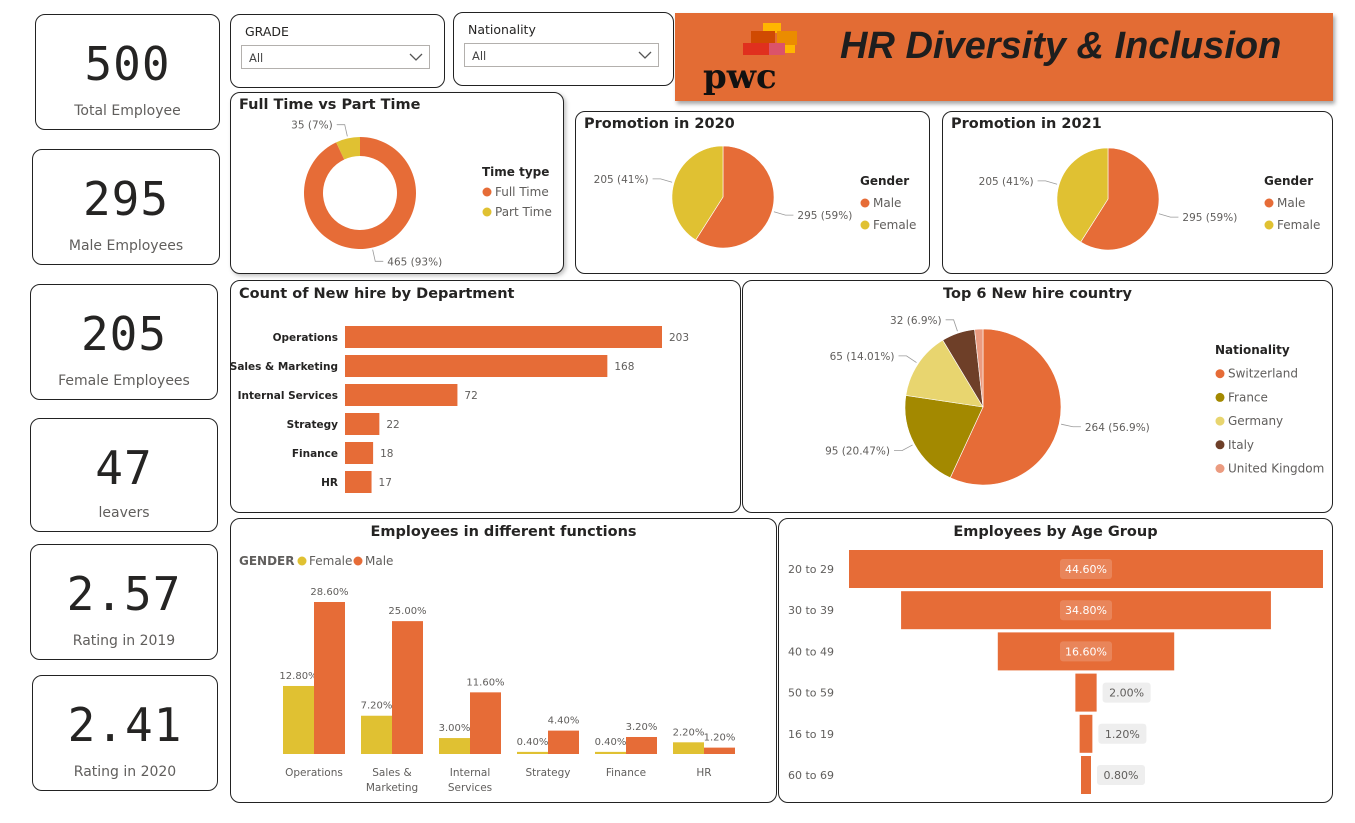 Image resolution: width=1355 pixels, height=823 pixels. What do you see at coordinates (1086, 651) in the screenshot?
I see `data-label: 16.60%` at bounding box center [1086, 651].